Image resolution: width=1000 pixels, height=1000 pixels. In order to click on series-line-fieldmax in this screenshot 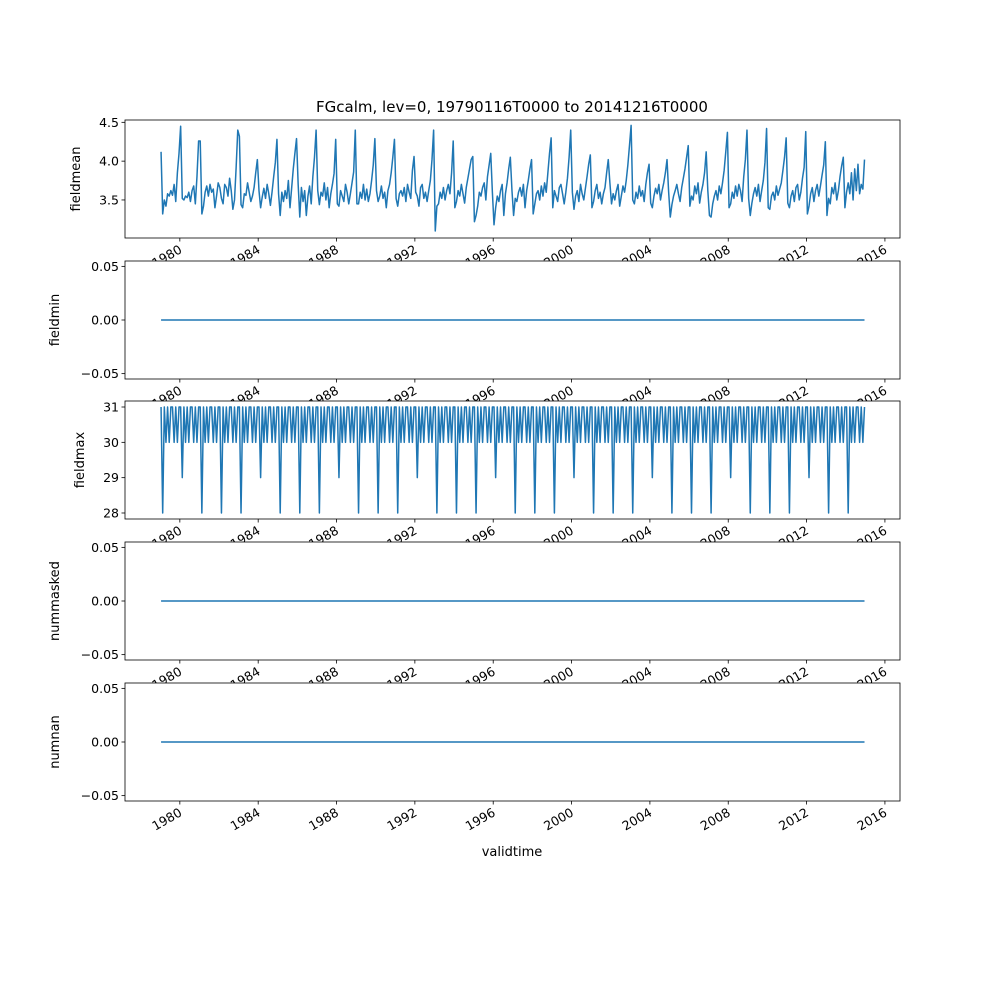, I will do `click(513, 460)`.